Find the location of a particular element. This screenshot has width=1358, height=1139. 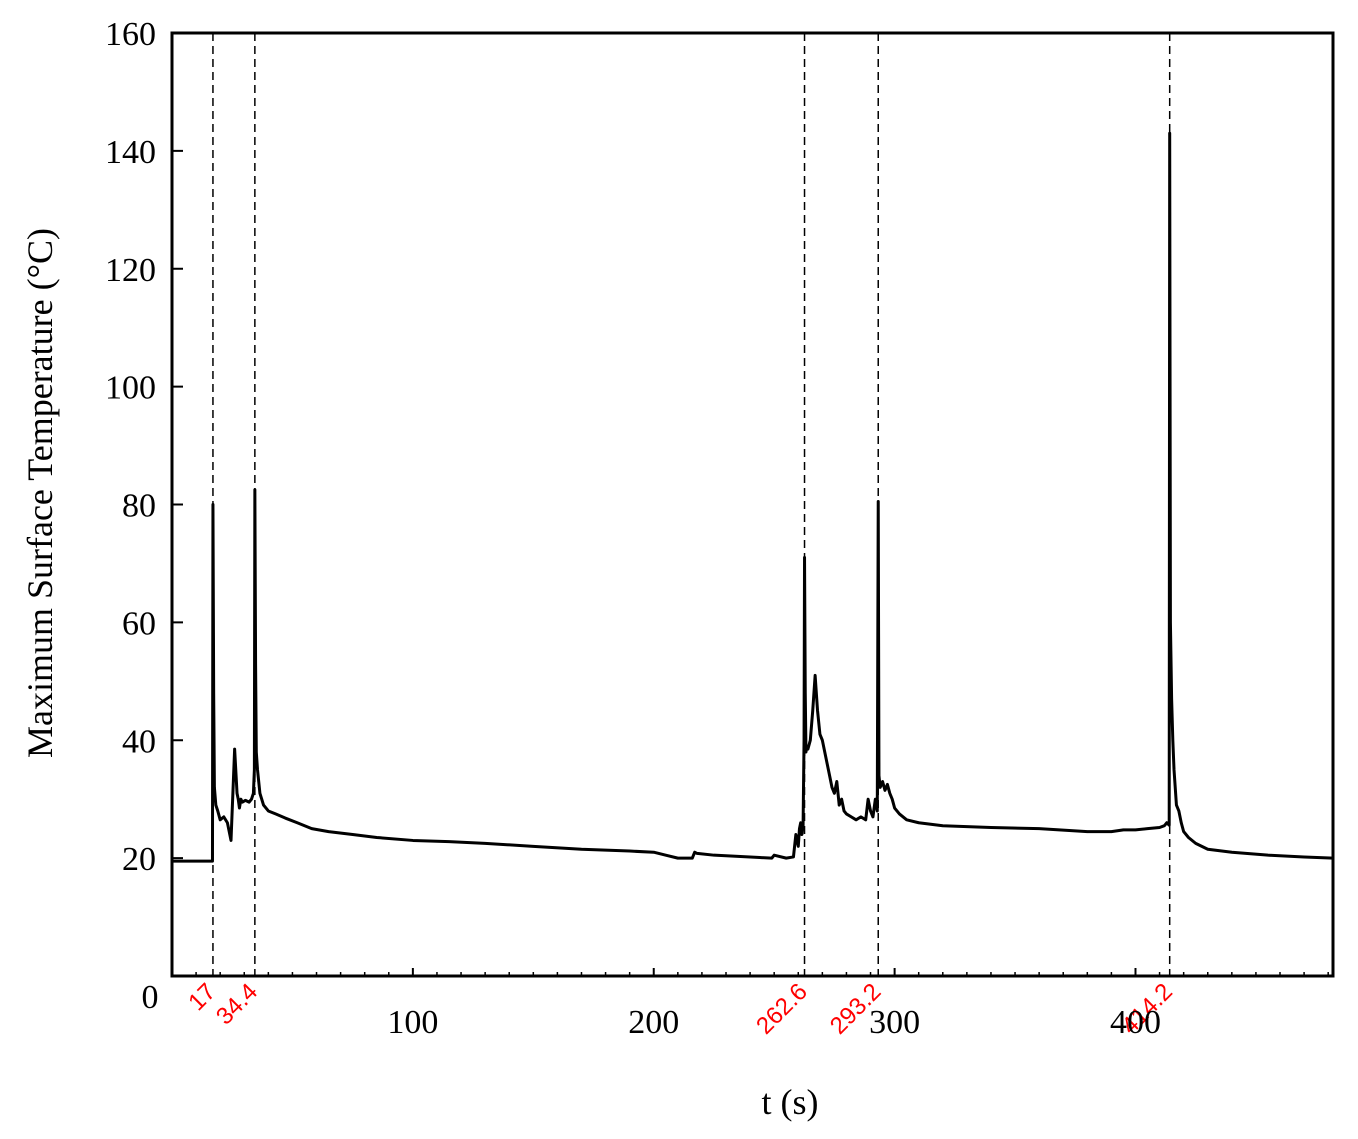

y-tick-label: 20 is located at coordinates (139, 859).